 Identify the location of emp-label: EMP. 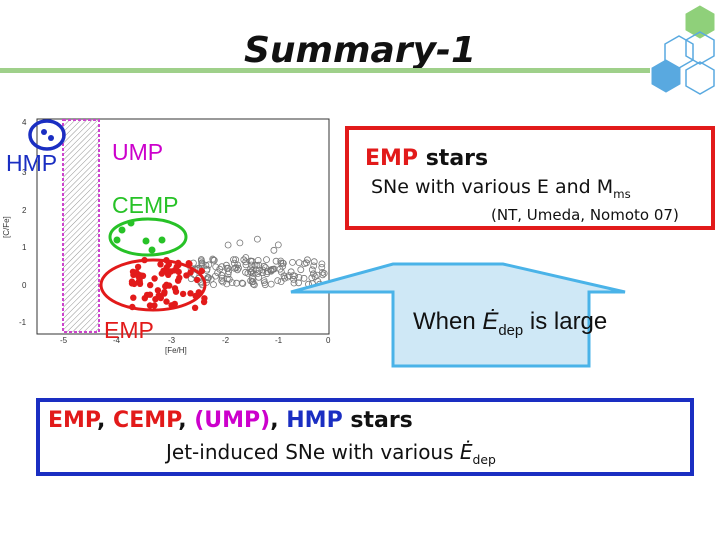
(129, 330).